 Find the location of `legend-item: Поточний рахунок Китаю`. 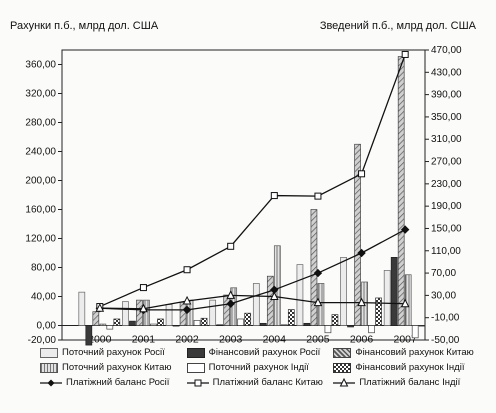

legend-item: Поточний рахунок Китаю is located at coordinates (113, 367).